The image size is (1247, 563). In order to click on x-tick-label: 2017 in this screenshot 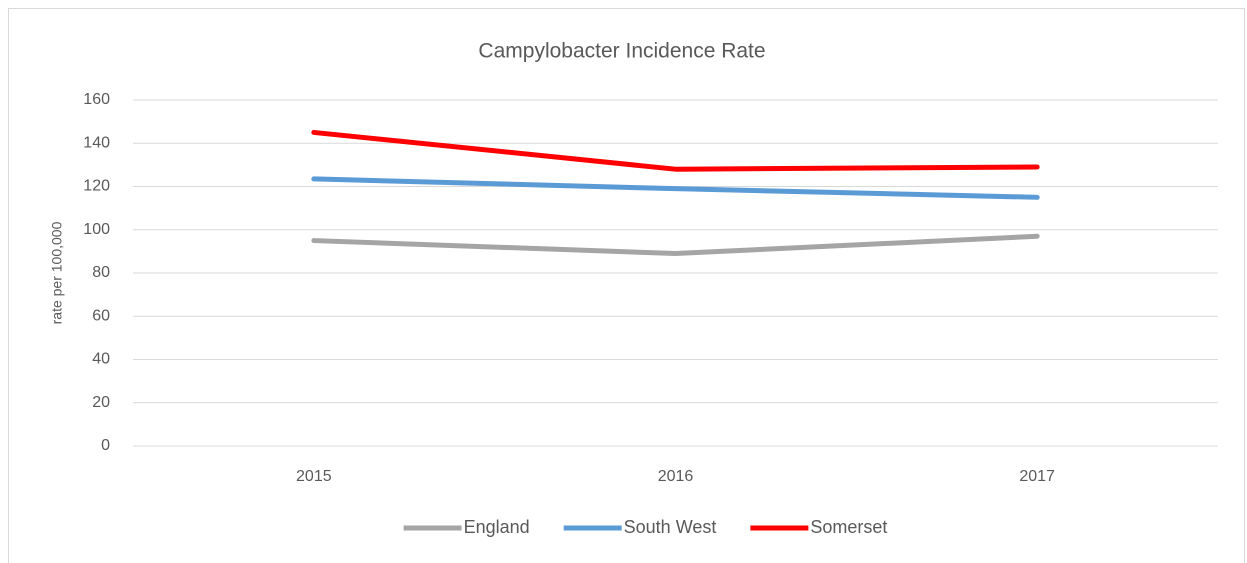, I will do `click(1037, 476)`.